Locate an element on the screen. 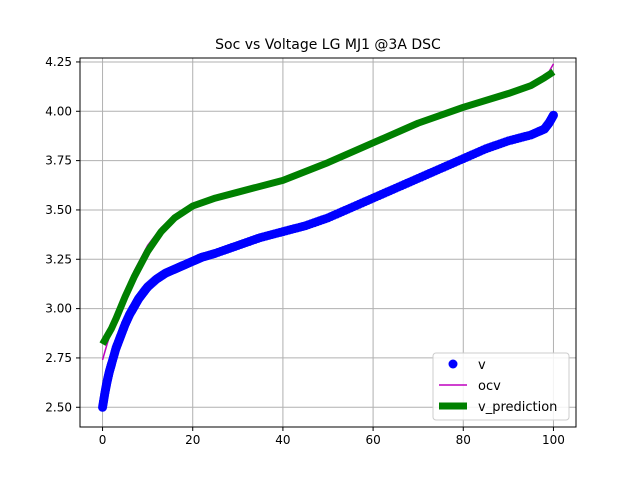 The image size is (640, 480). y-tick-label: 3.50 is located at coordinates (58, 210).